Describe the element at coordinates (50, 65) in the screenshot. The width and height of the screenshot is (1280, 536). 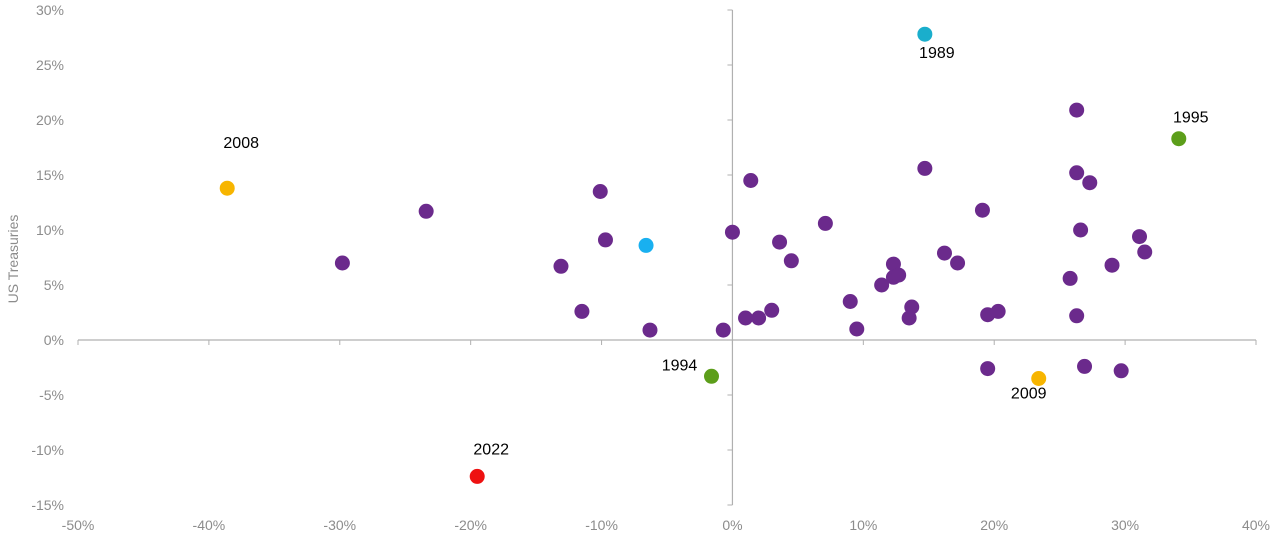
I see `y-tick-label: 25%` at that location.